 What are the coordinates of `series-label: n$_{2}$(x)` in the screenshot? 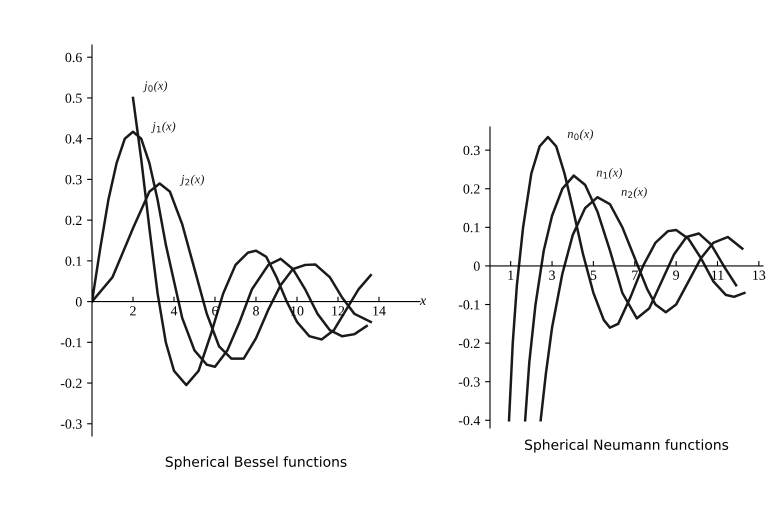 It's located at (634, 192).